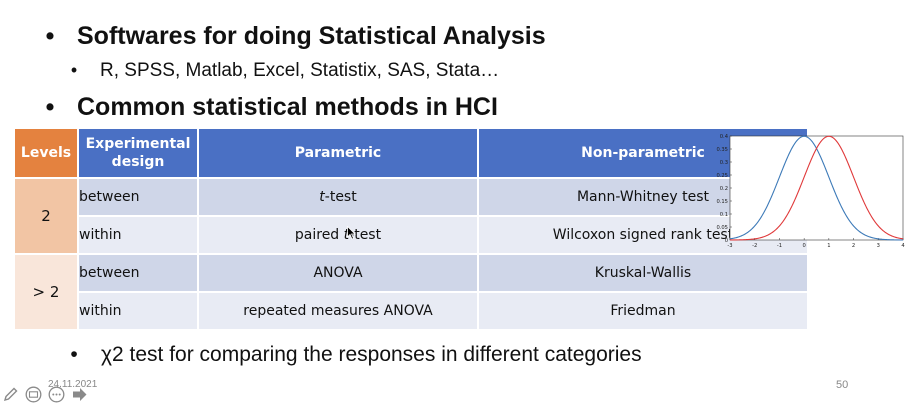 The width and height of the screenshot is (907, 403). What do you see at coordinates (722, 150) in the screenshot?
I see `y-tick-label: 0.35` at bounding box center [722, 150].